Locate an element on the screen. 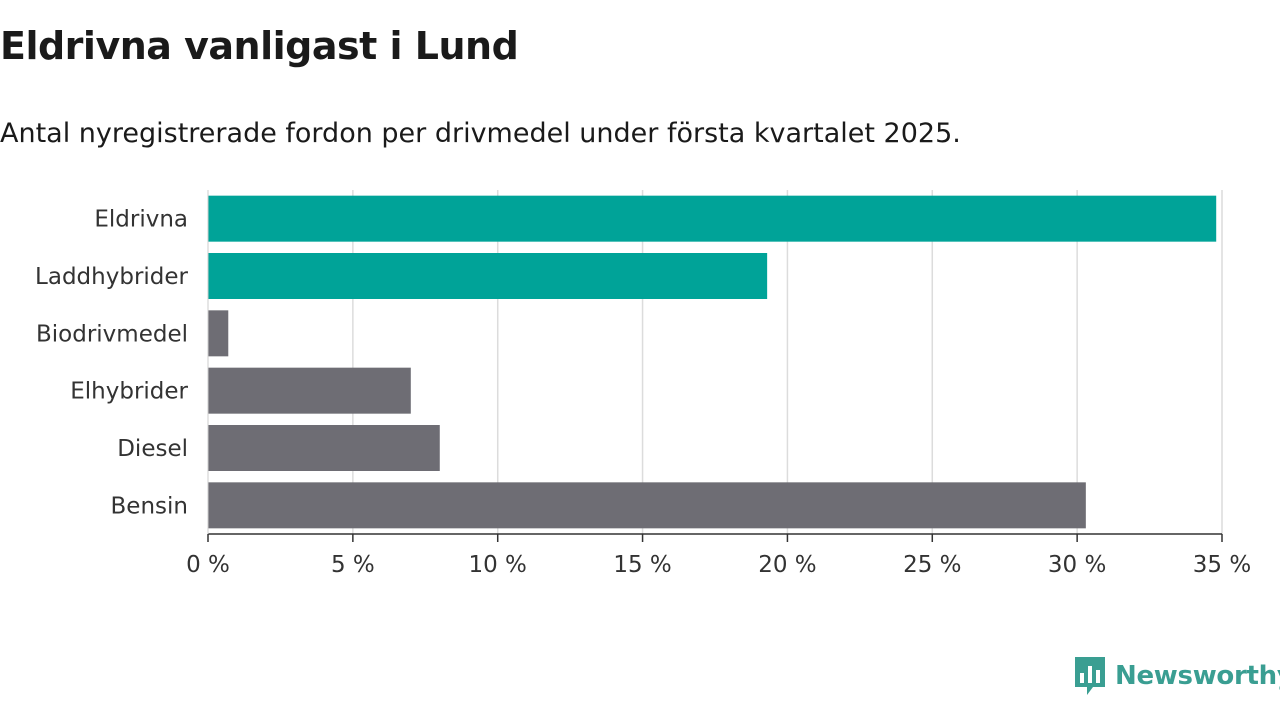  chart-title: Eldrivna vanligast i Lund is located at coordinates (259, 46).